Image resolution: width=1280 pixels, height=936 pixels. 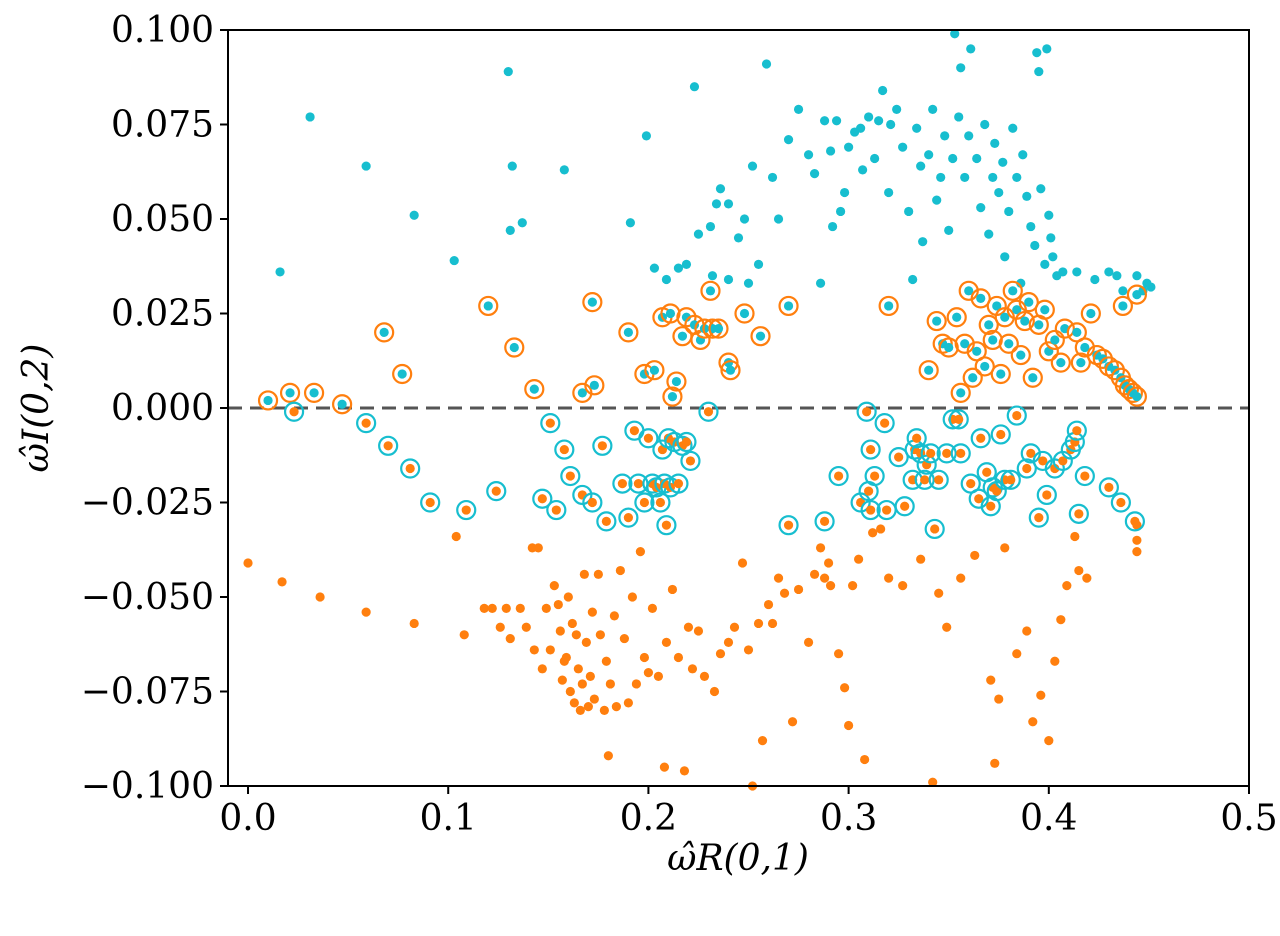 I want to click on x-tick-label: 0.5, so click(x=1248, y=818).